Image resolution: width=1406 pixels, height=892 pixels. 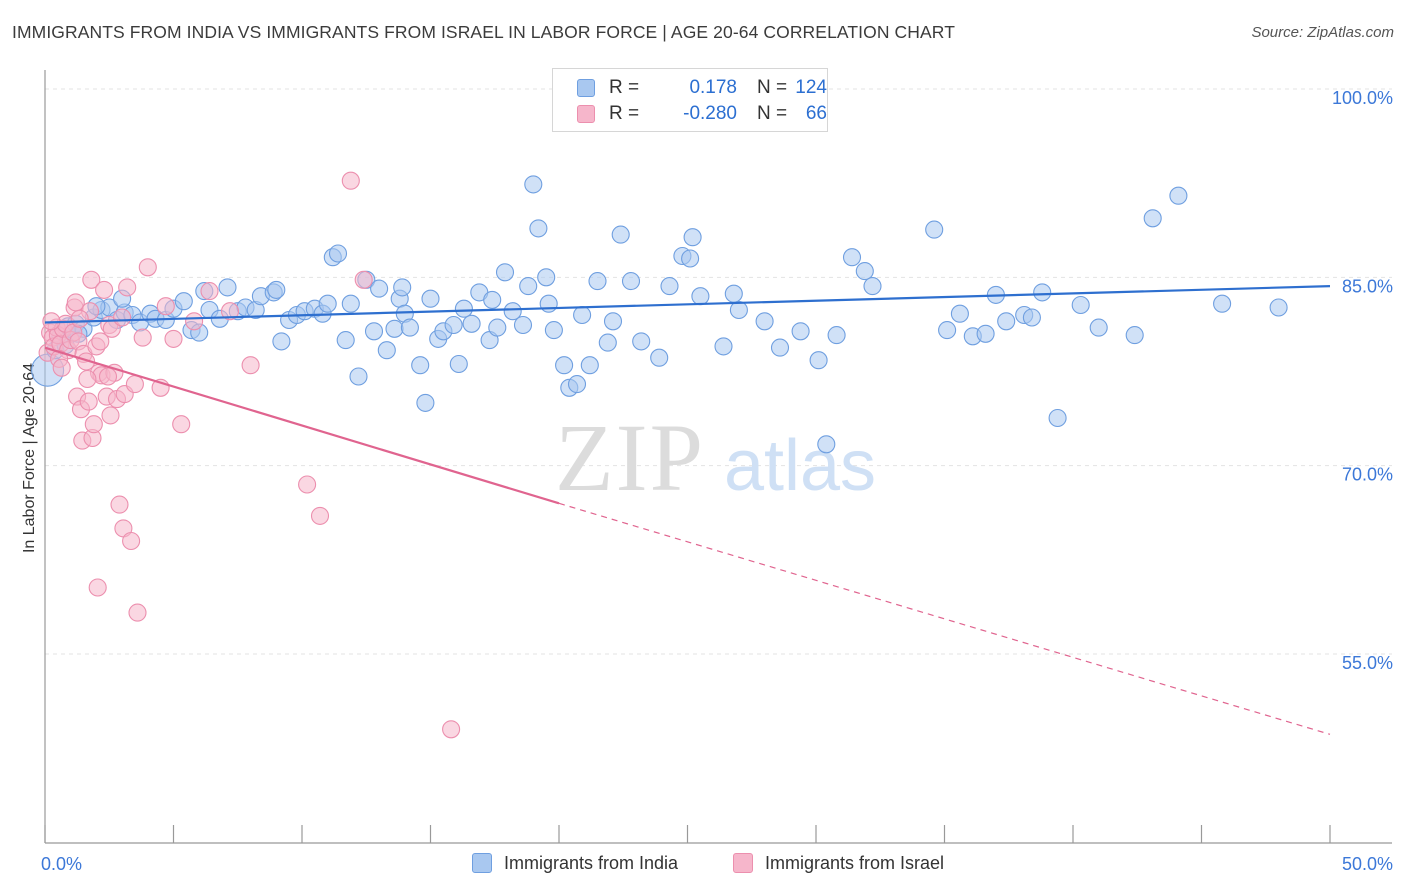 What do you see at coordinates (1367, 475) in the screenshot?
I see `y-tick-label: 70.0%` at bounding box center [1367, 475].